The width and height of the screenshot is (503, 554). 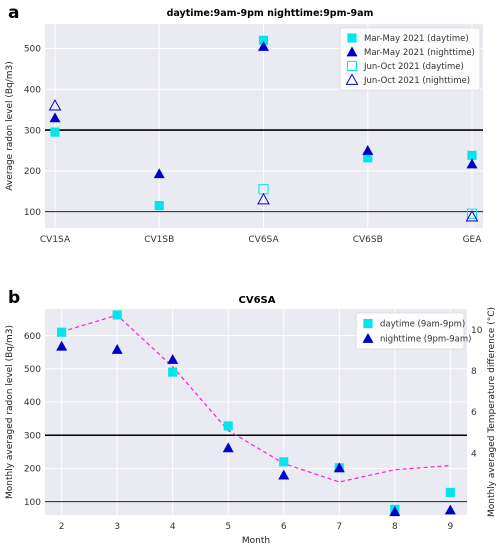 What do you see at coordinates (62, 527) in the screenshot?
I see `x-tick-label-2: 2` at bounding box center [62, 527].